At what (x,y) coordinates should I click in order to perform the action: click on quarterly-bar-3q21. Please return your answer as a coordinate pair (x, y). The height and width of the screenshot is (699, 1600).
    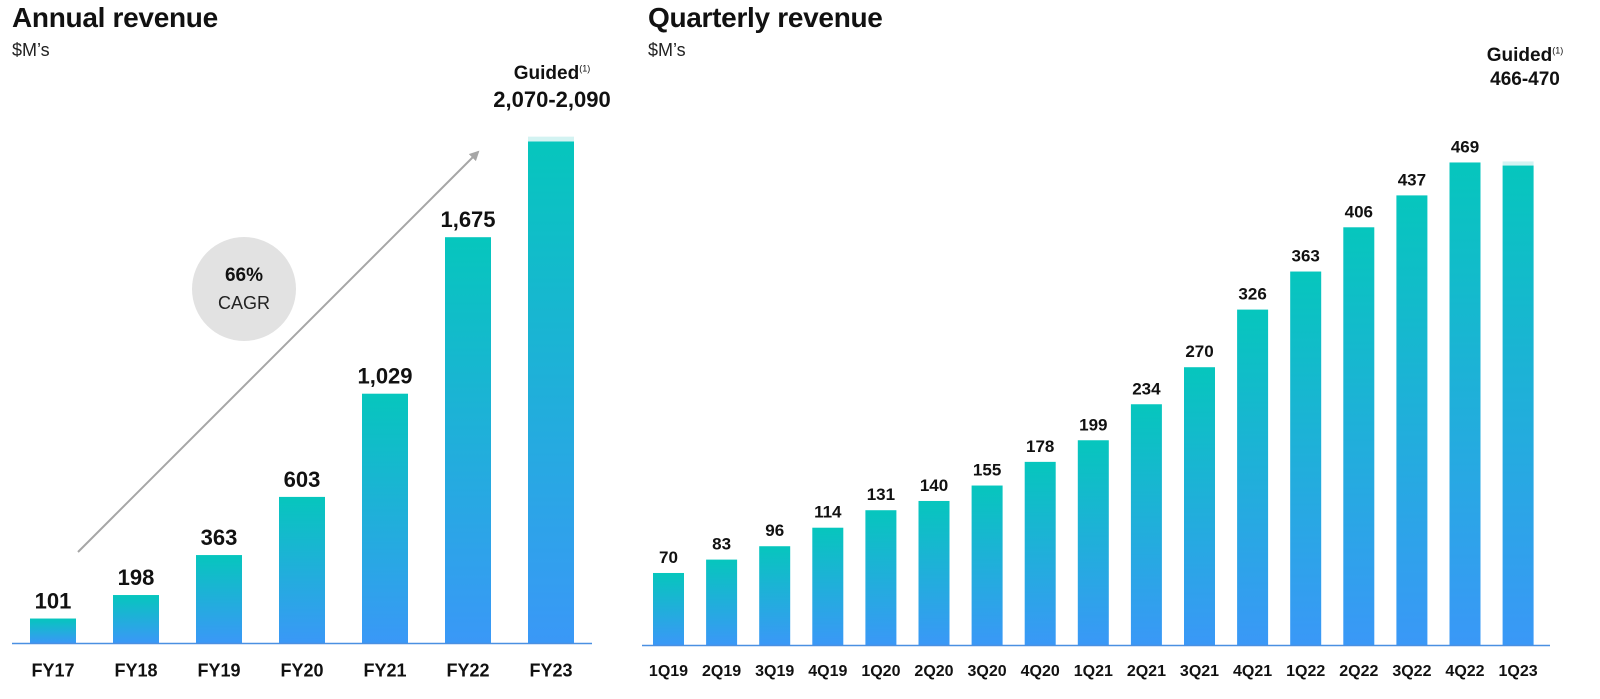
    Looking at the image, I should click on (1199, 506).